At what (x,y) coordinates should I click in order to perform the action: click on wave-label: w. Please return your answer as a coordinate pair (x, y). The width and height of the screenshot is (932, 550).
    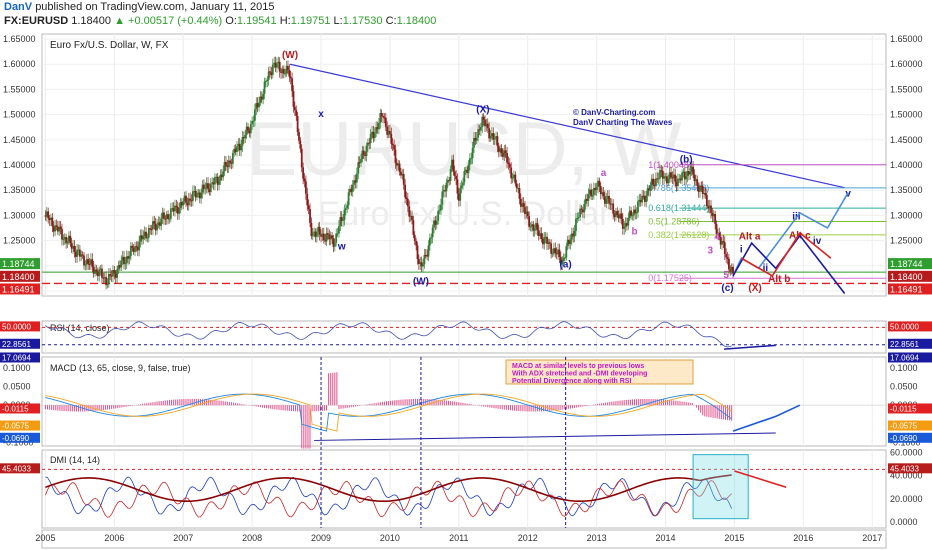
    Looking at the image, I should click on (341, 247).